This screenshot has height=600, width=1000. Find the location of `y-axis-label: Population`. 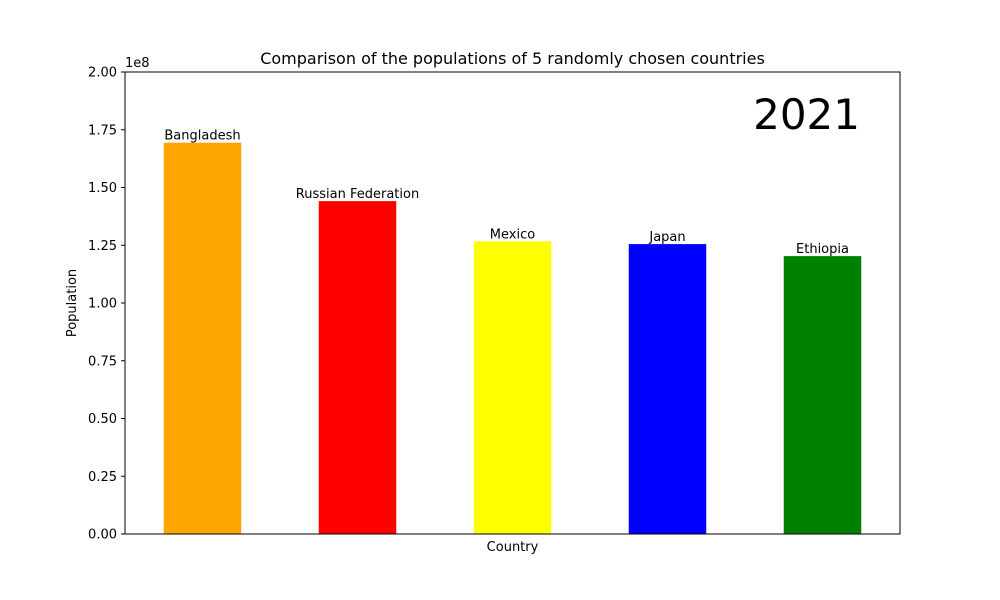

y-axis-label: Population is located at coordinates (72, 303).